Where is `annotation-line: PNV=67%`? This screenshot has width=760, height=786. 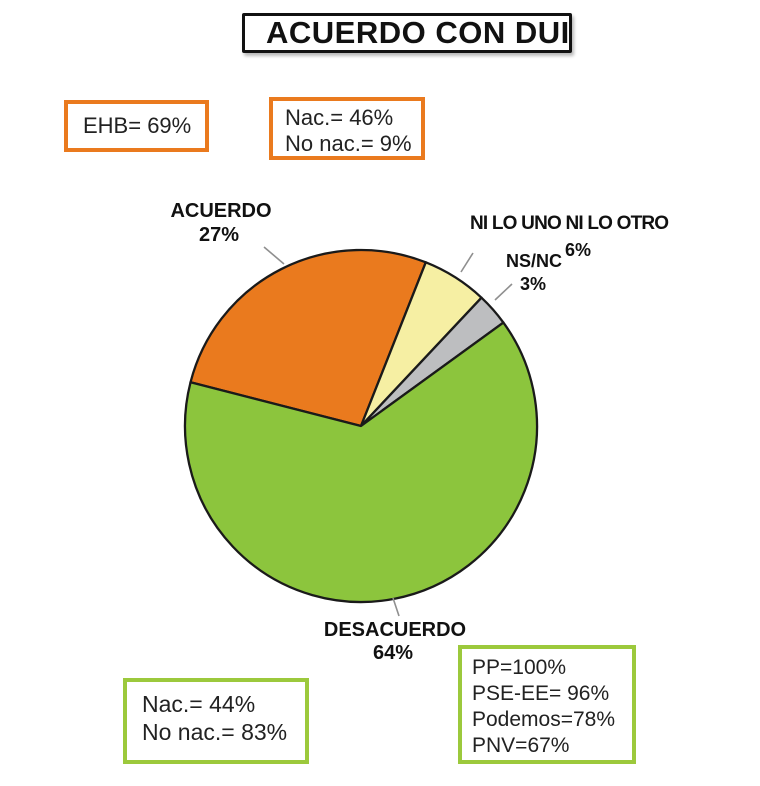 annotation-line: PNV=67% is located at coordinates (521, 745).